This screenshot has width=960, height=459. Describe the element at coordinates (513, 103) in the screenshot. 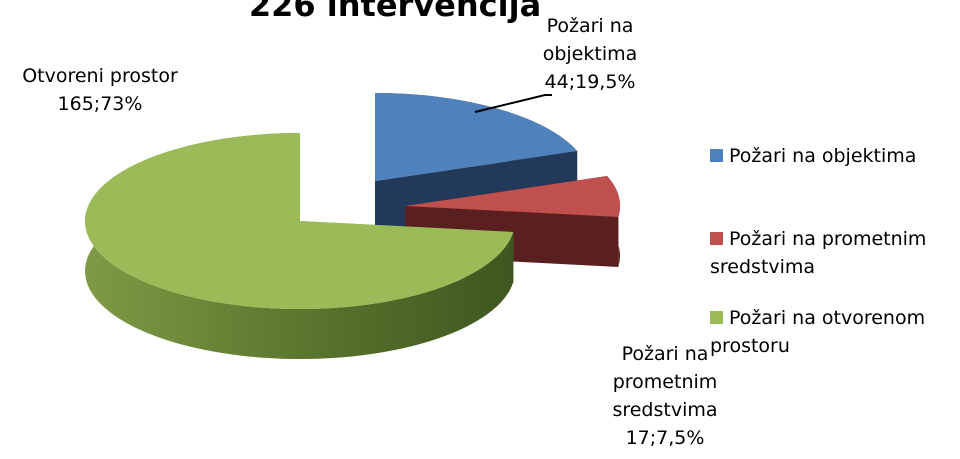

I see `leader-line` at that location.